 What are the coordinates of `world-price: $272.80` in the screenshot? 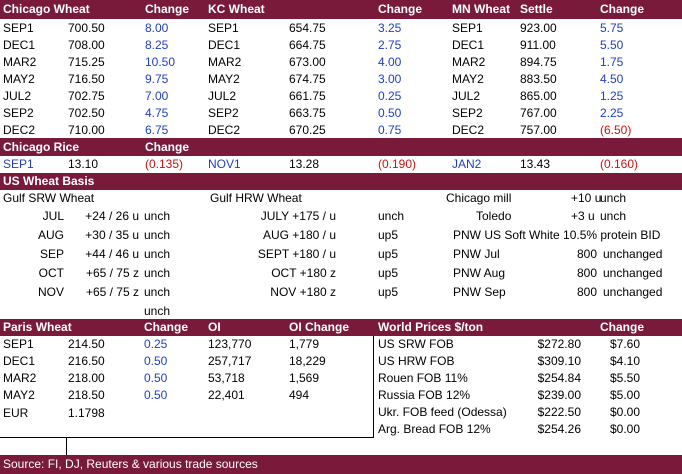 It's located at (559, 344).